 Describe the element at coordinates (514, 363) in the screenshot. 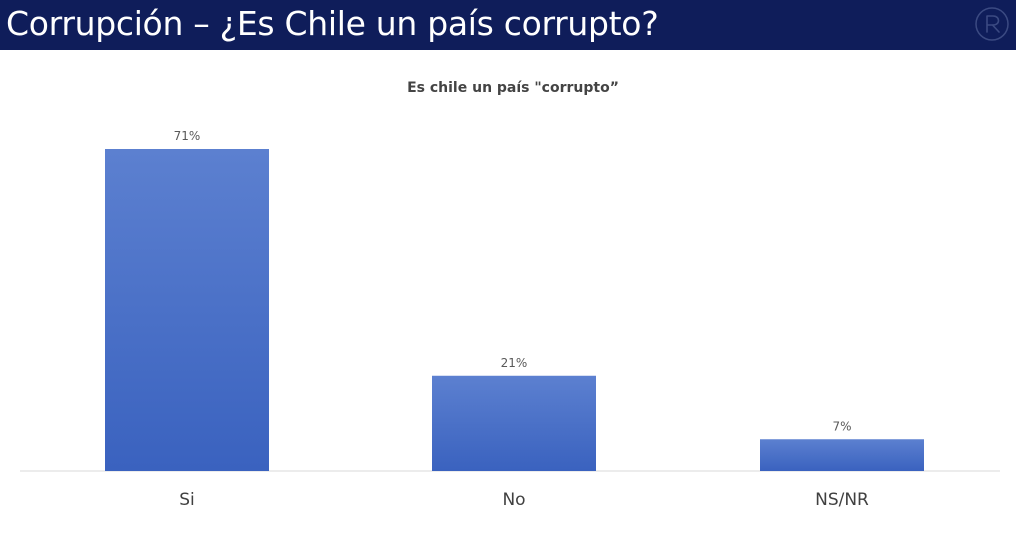

I see `data-label: 21%` at that location.